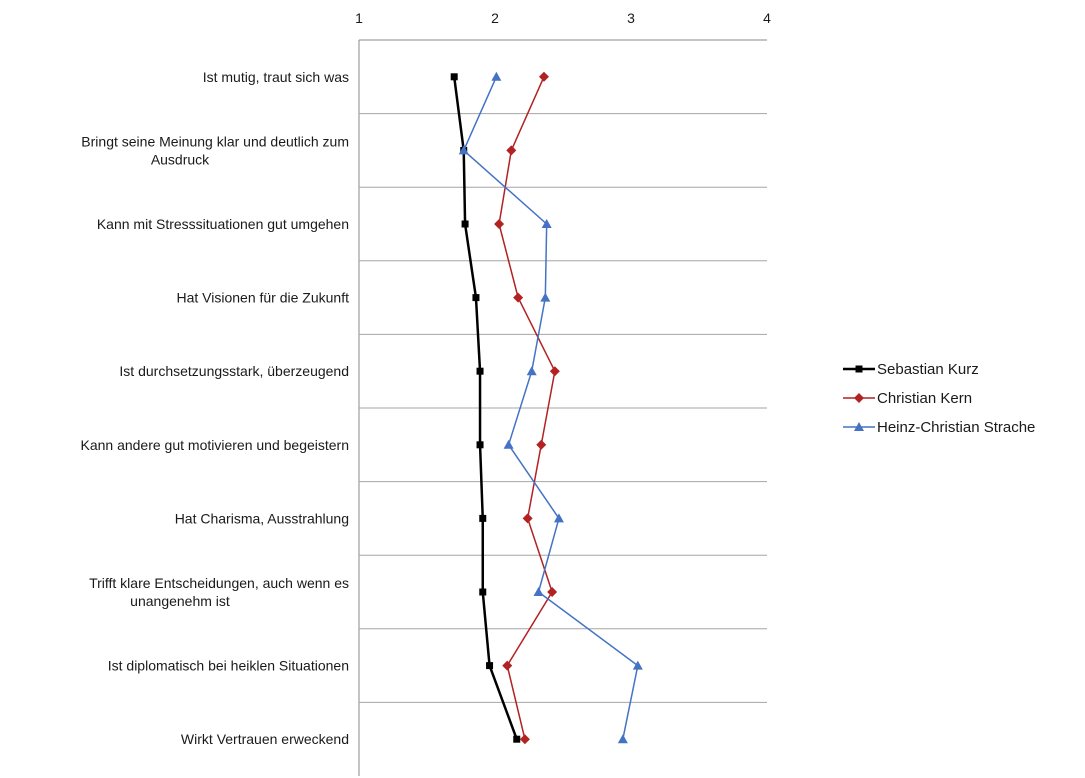 This screenshot has width=1085, height=778. I want to click on series-heinz-christian-strache, so click(550, 407).